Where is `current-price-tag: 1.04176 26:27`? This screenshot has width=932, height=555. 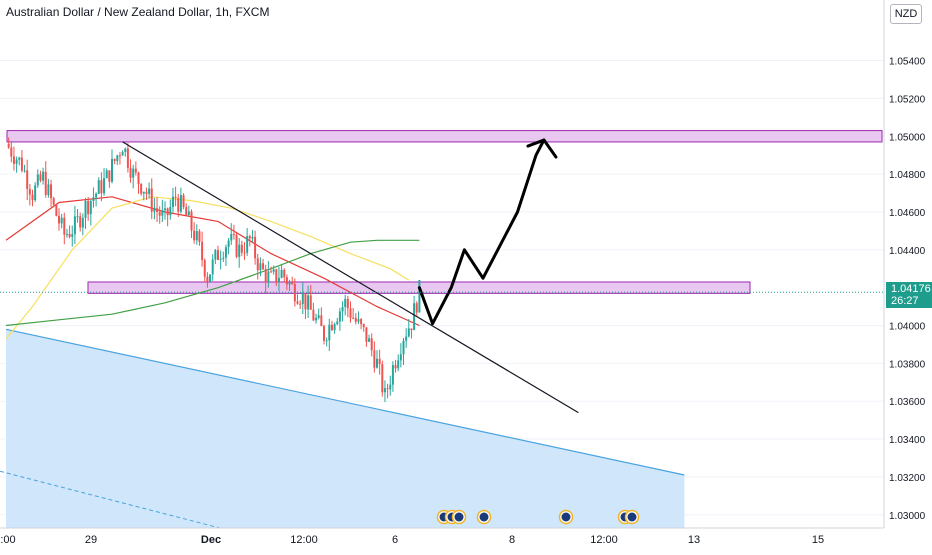
current-price-tag: 1.04176 26:27 is located at coordinates (909, 295).